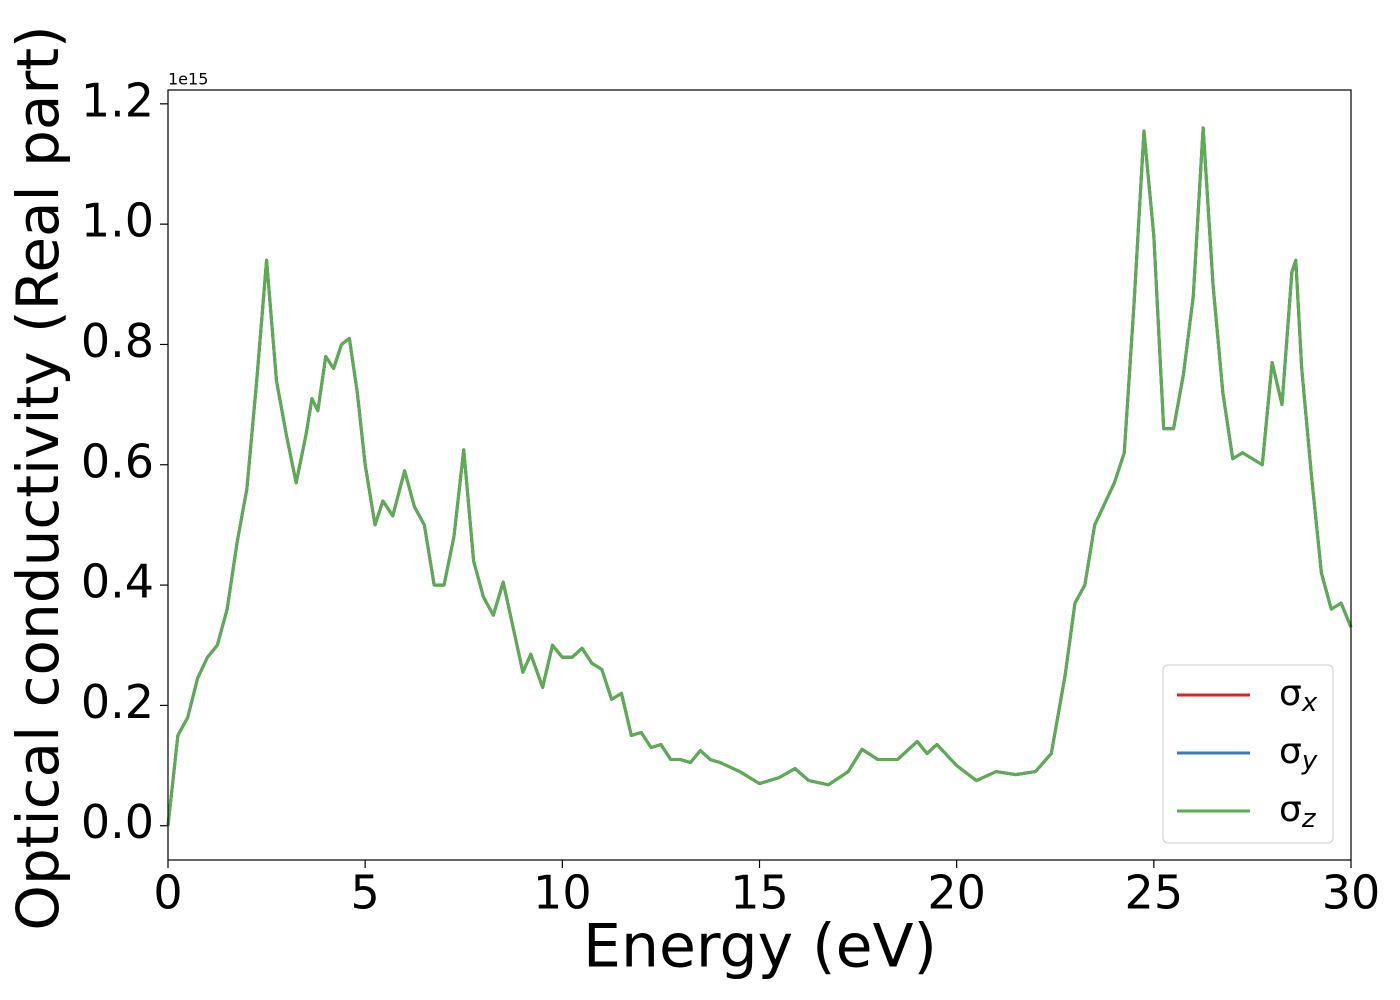  What do you see at coordinates (117, 582) in the screenshot?
I see `y-tick-label: 0.4` at bounding box center [117, 582].